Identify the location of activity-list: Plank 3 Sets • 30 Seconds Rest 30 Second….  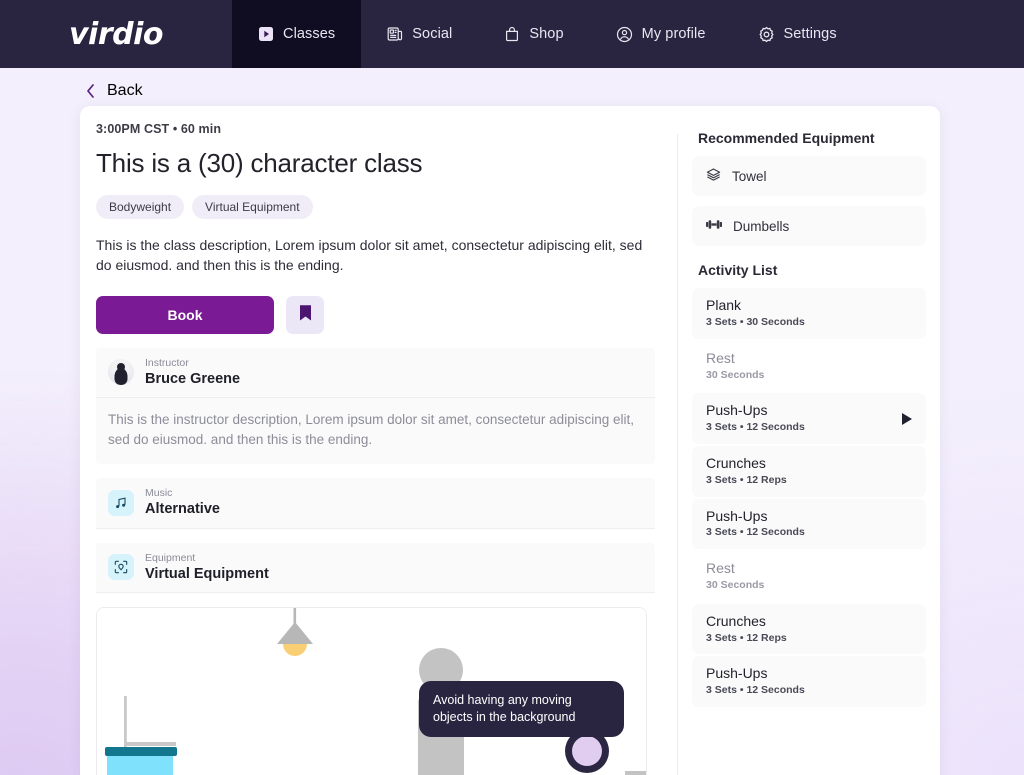
(809, 498).